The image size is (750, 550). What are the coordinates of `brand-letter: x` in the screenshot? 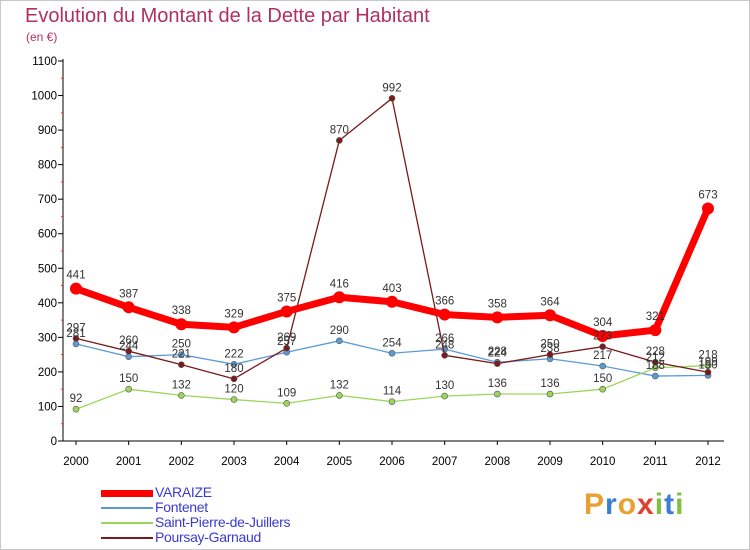 It's located at (646, 504).